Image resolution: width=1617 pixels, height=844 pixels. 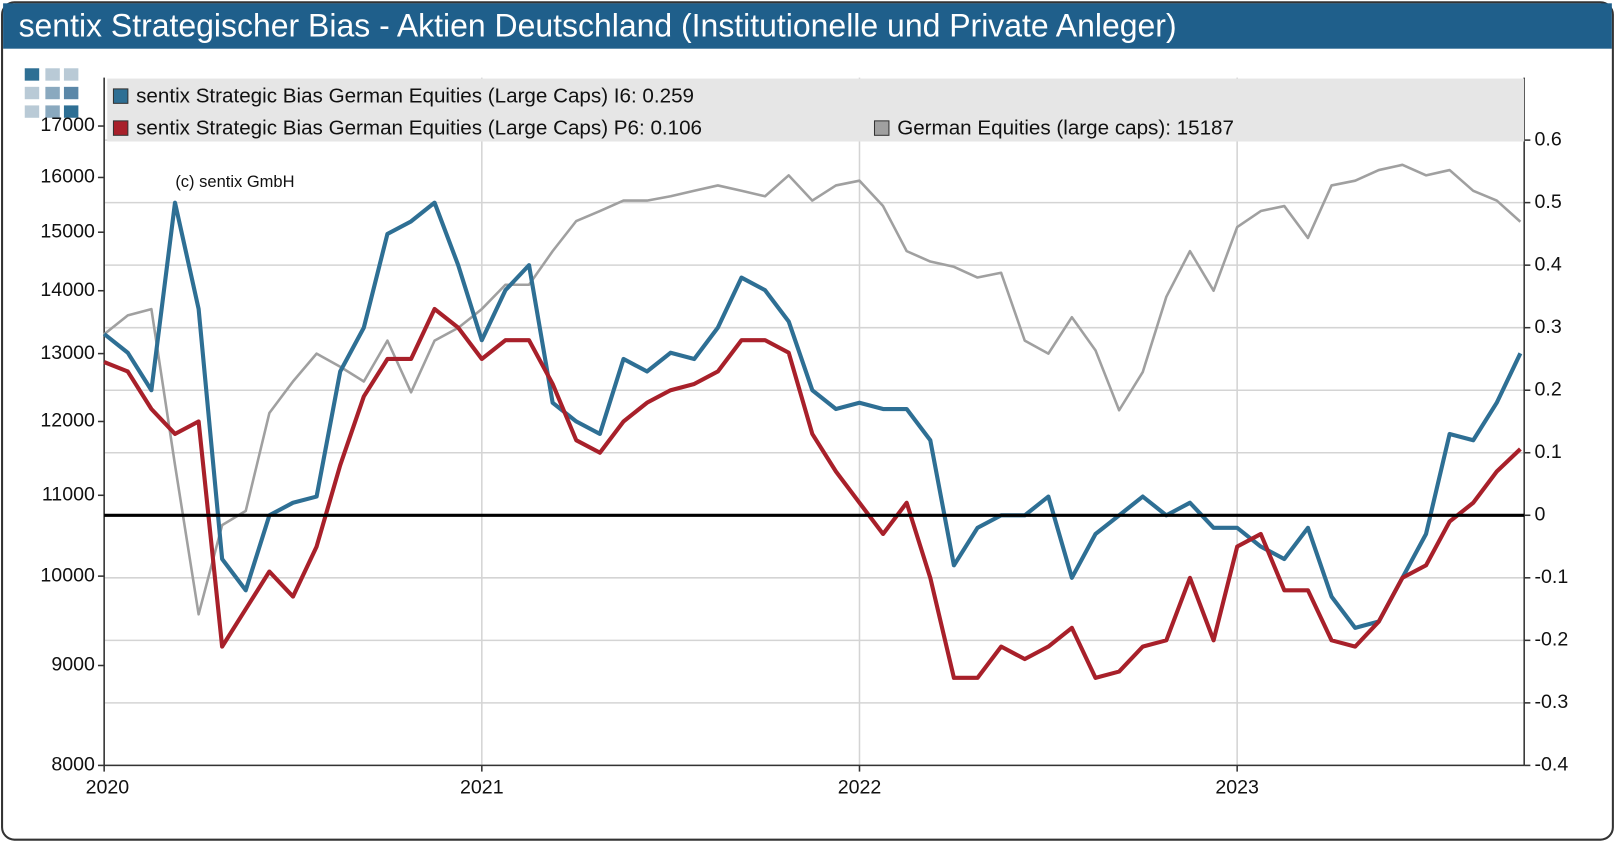 What do you see at coordinates (1065, 128) in the screenshot?
I see `legend-label: German Equities (large caps): 15187` at bounding box center [1065, 128].